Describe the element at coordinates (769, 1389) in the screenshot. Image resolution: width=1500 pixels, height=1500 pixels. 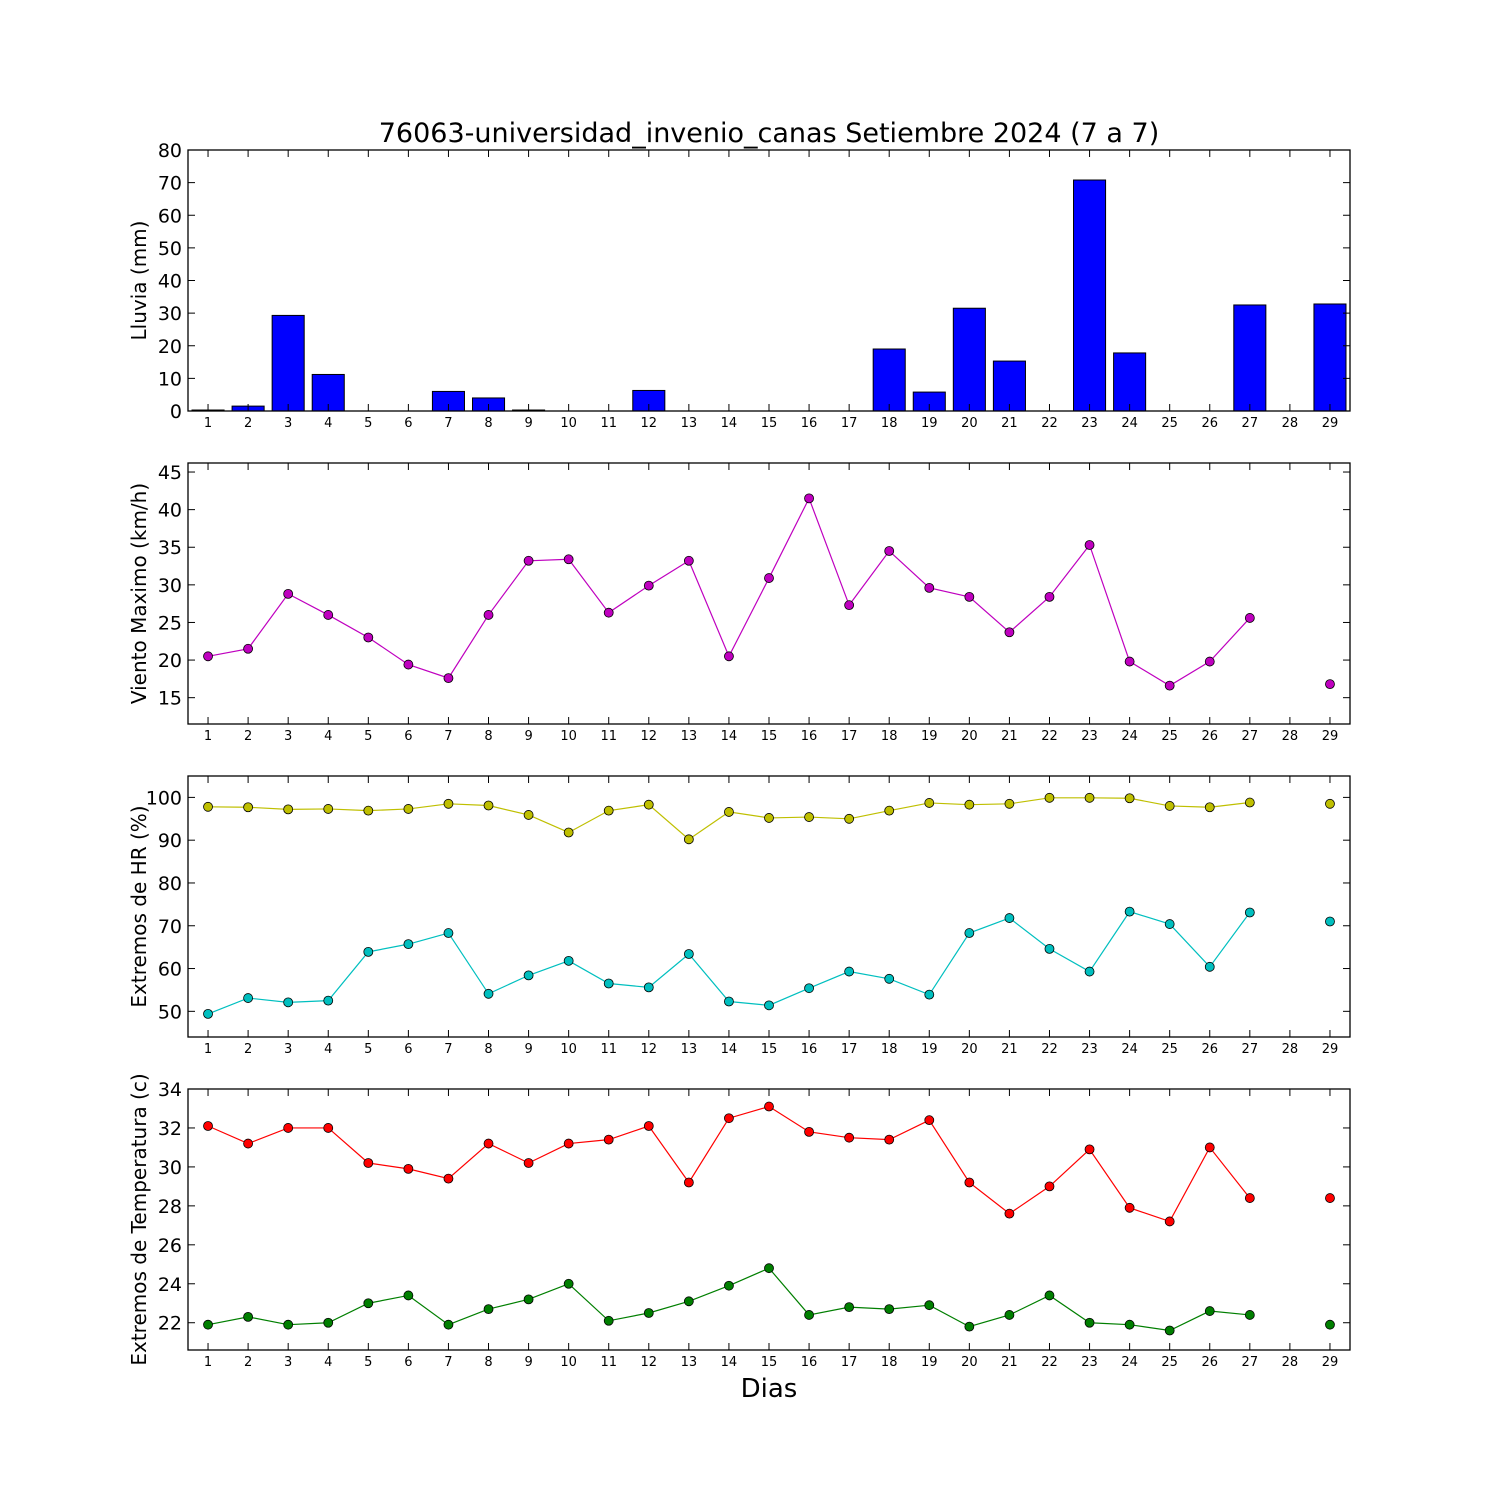
I see `x-axis-label: Dias` at that location.